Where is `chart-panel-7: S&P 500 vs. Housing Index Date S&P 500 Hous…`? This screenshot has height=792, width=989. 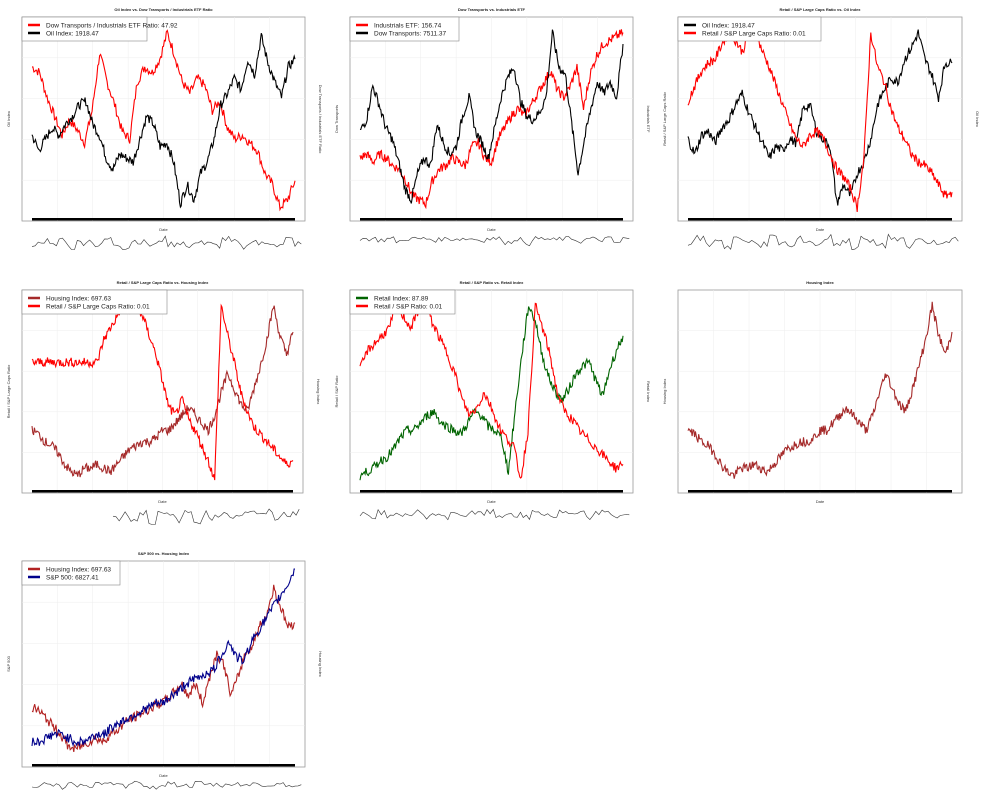 chart-panel-7: S&P 500 vs. Housing Index Date S&P 500 Hous… is located at coordinates (164, 670).